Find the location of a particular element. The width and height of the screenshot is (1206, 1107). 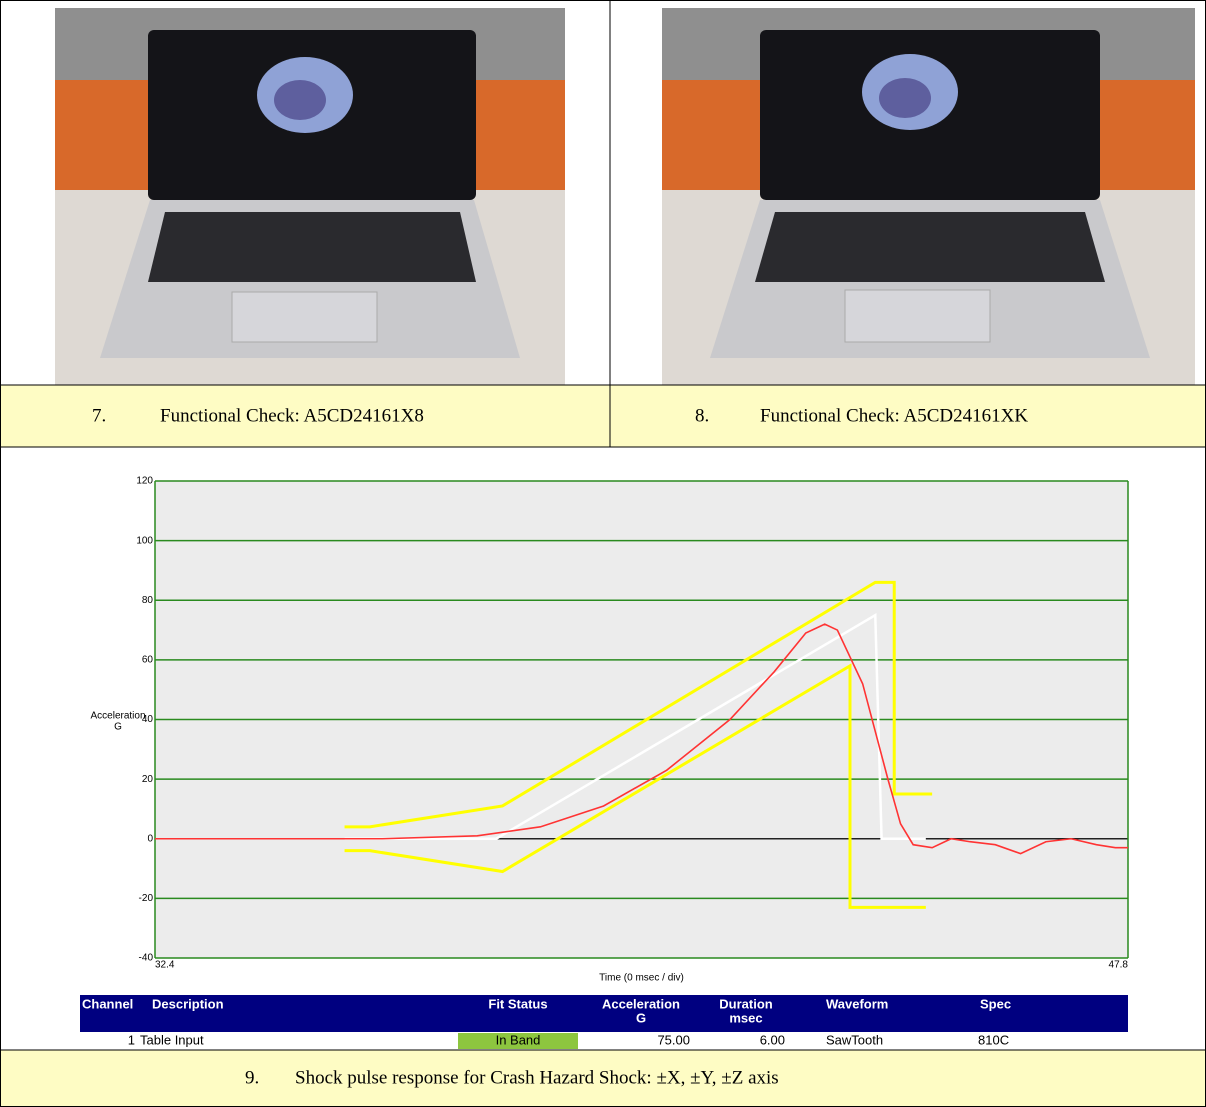

y-tick-label: 0 is located at coordinates (150, 838).